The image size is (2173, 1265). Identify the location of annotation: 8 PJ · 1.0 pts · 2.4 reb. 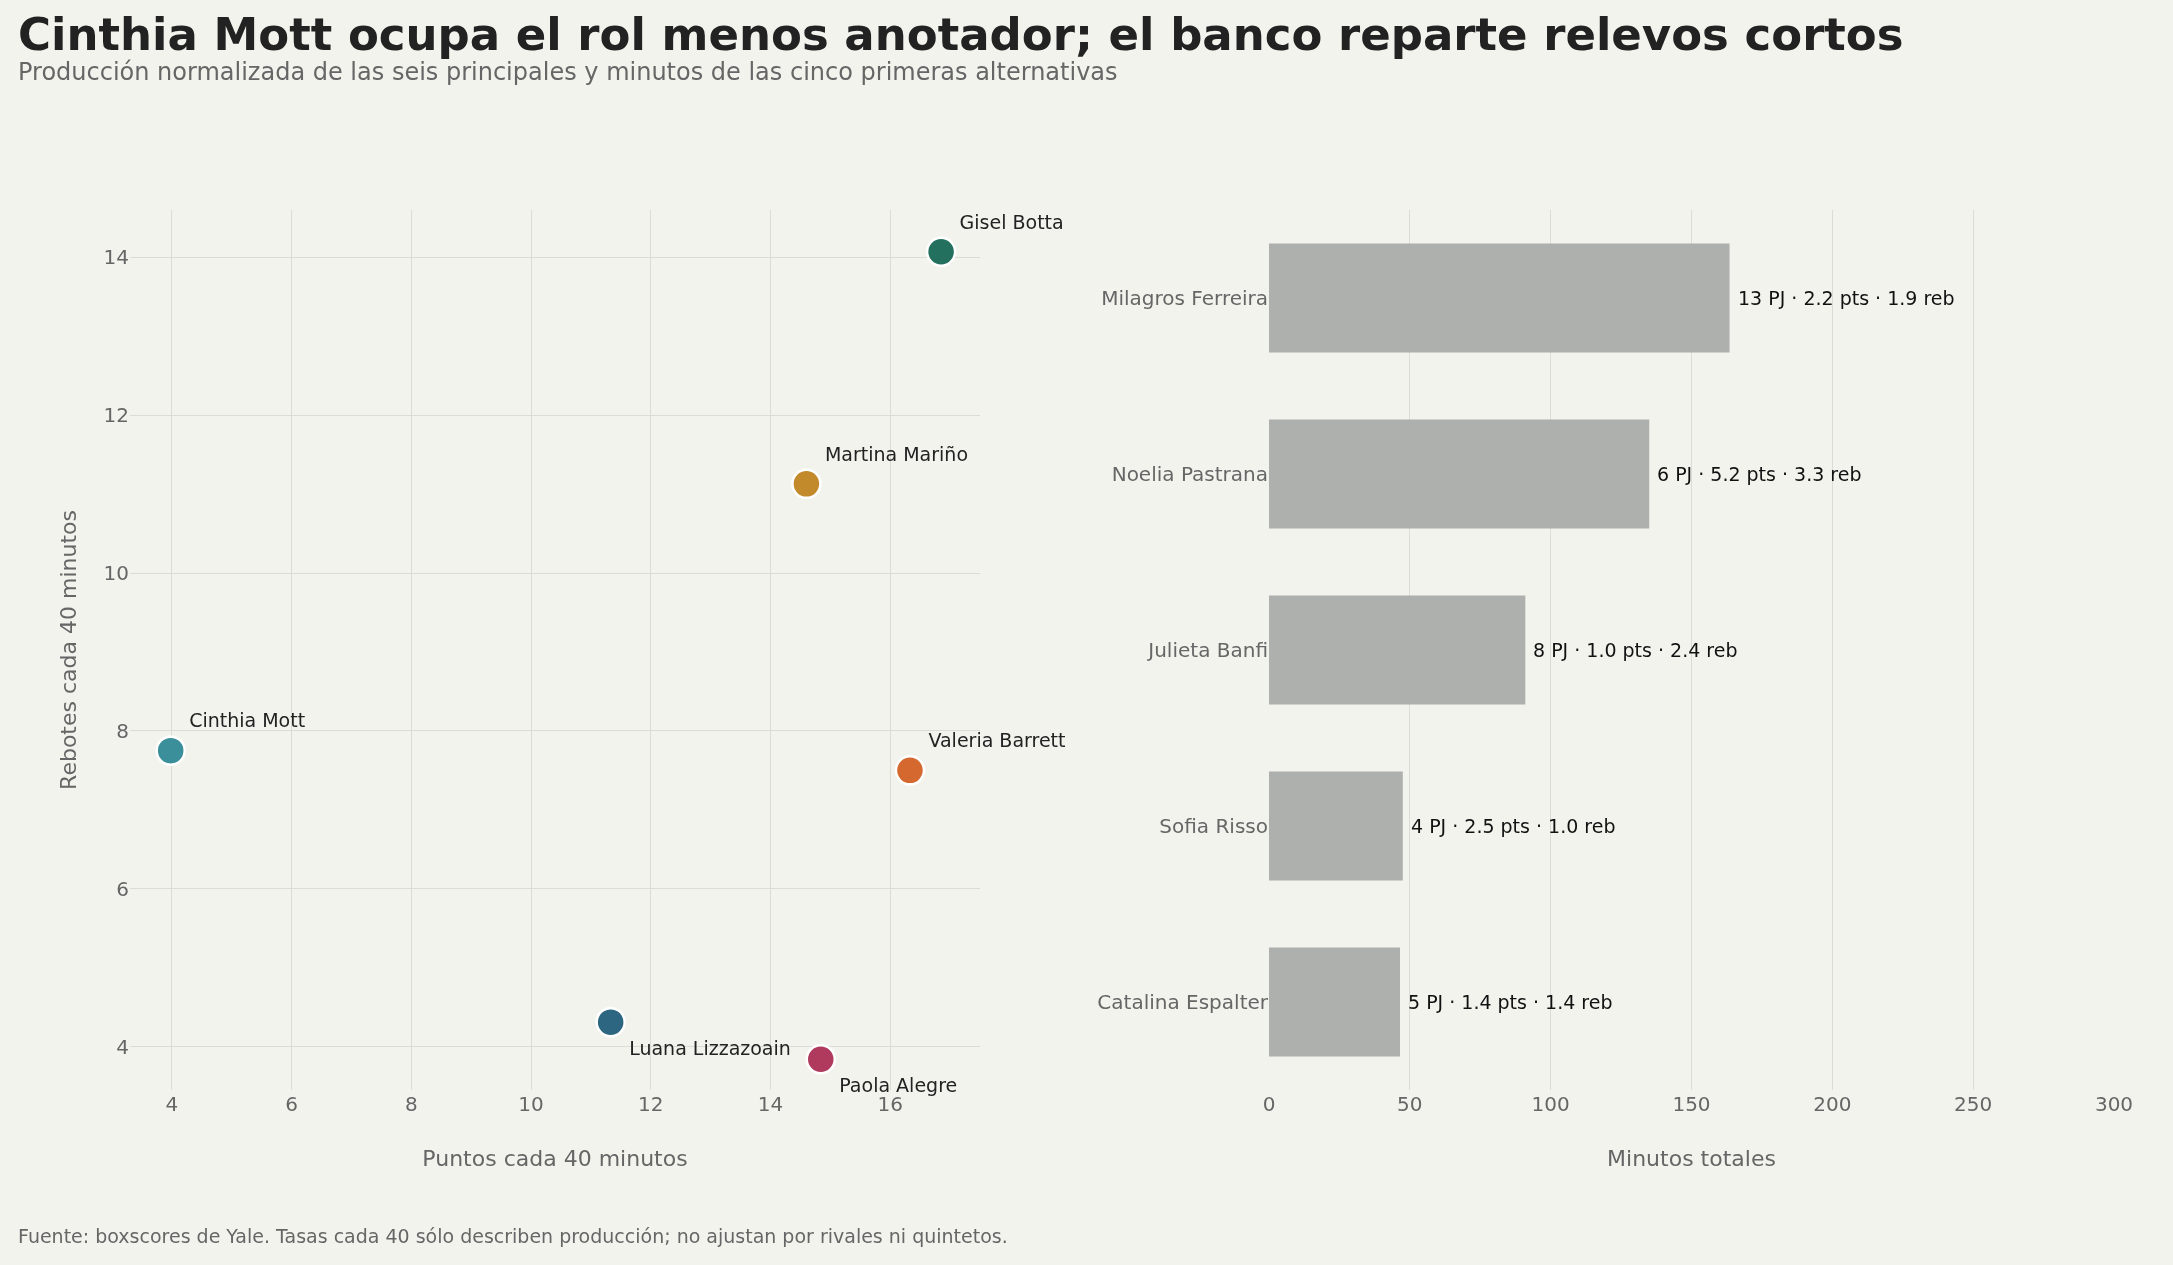
(1635, 650).